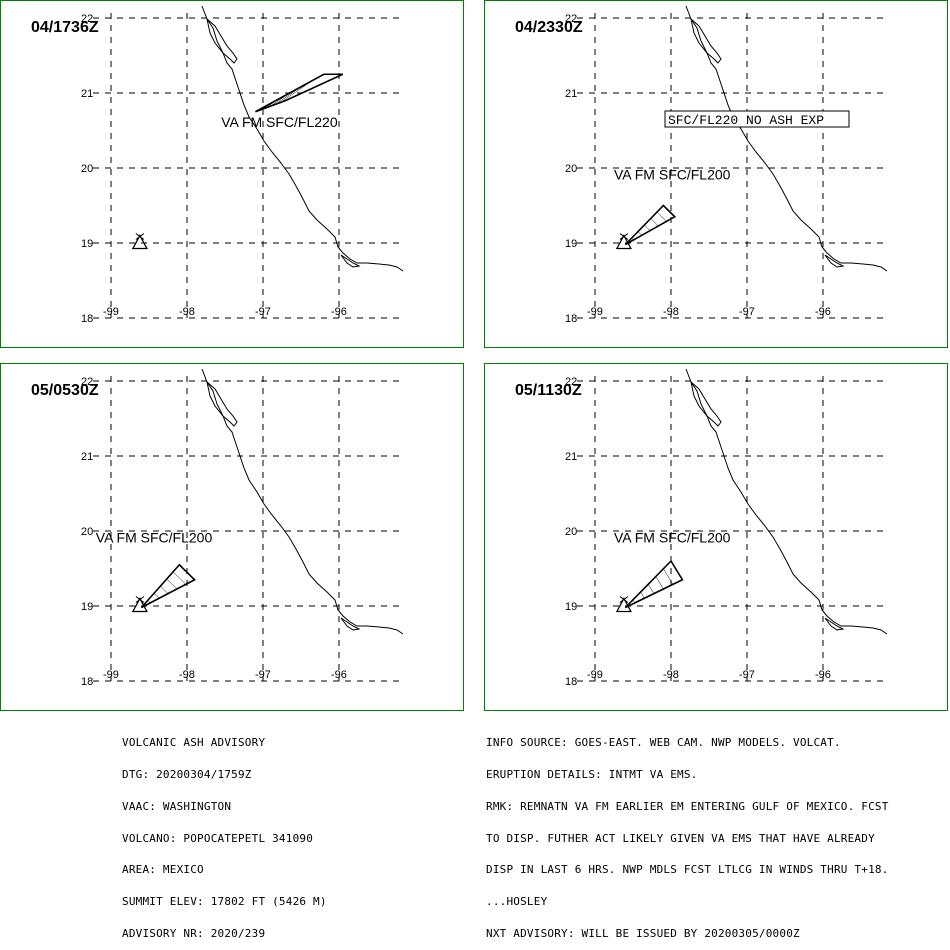 Image resolution: width=950 pixels, height=950 pixels. What do you see at coordinates (517, 902) in the screenshot?
I see `remark-line: ...HOSLEY` at bounding box center [517, 902].